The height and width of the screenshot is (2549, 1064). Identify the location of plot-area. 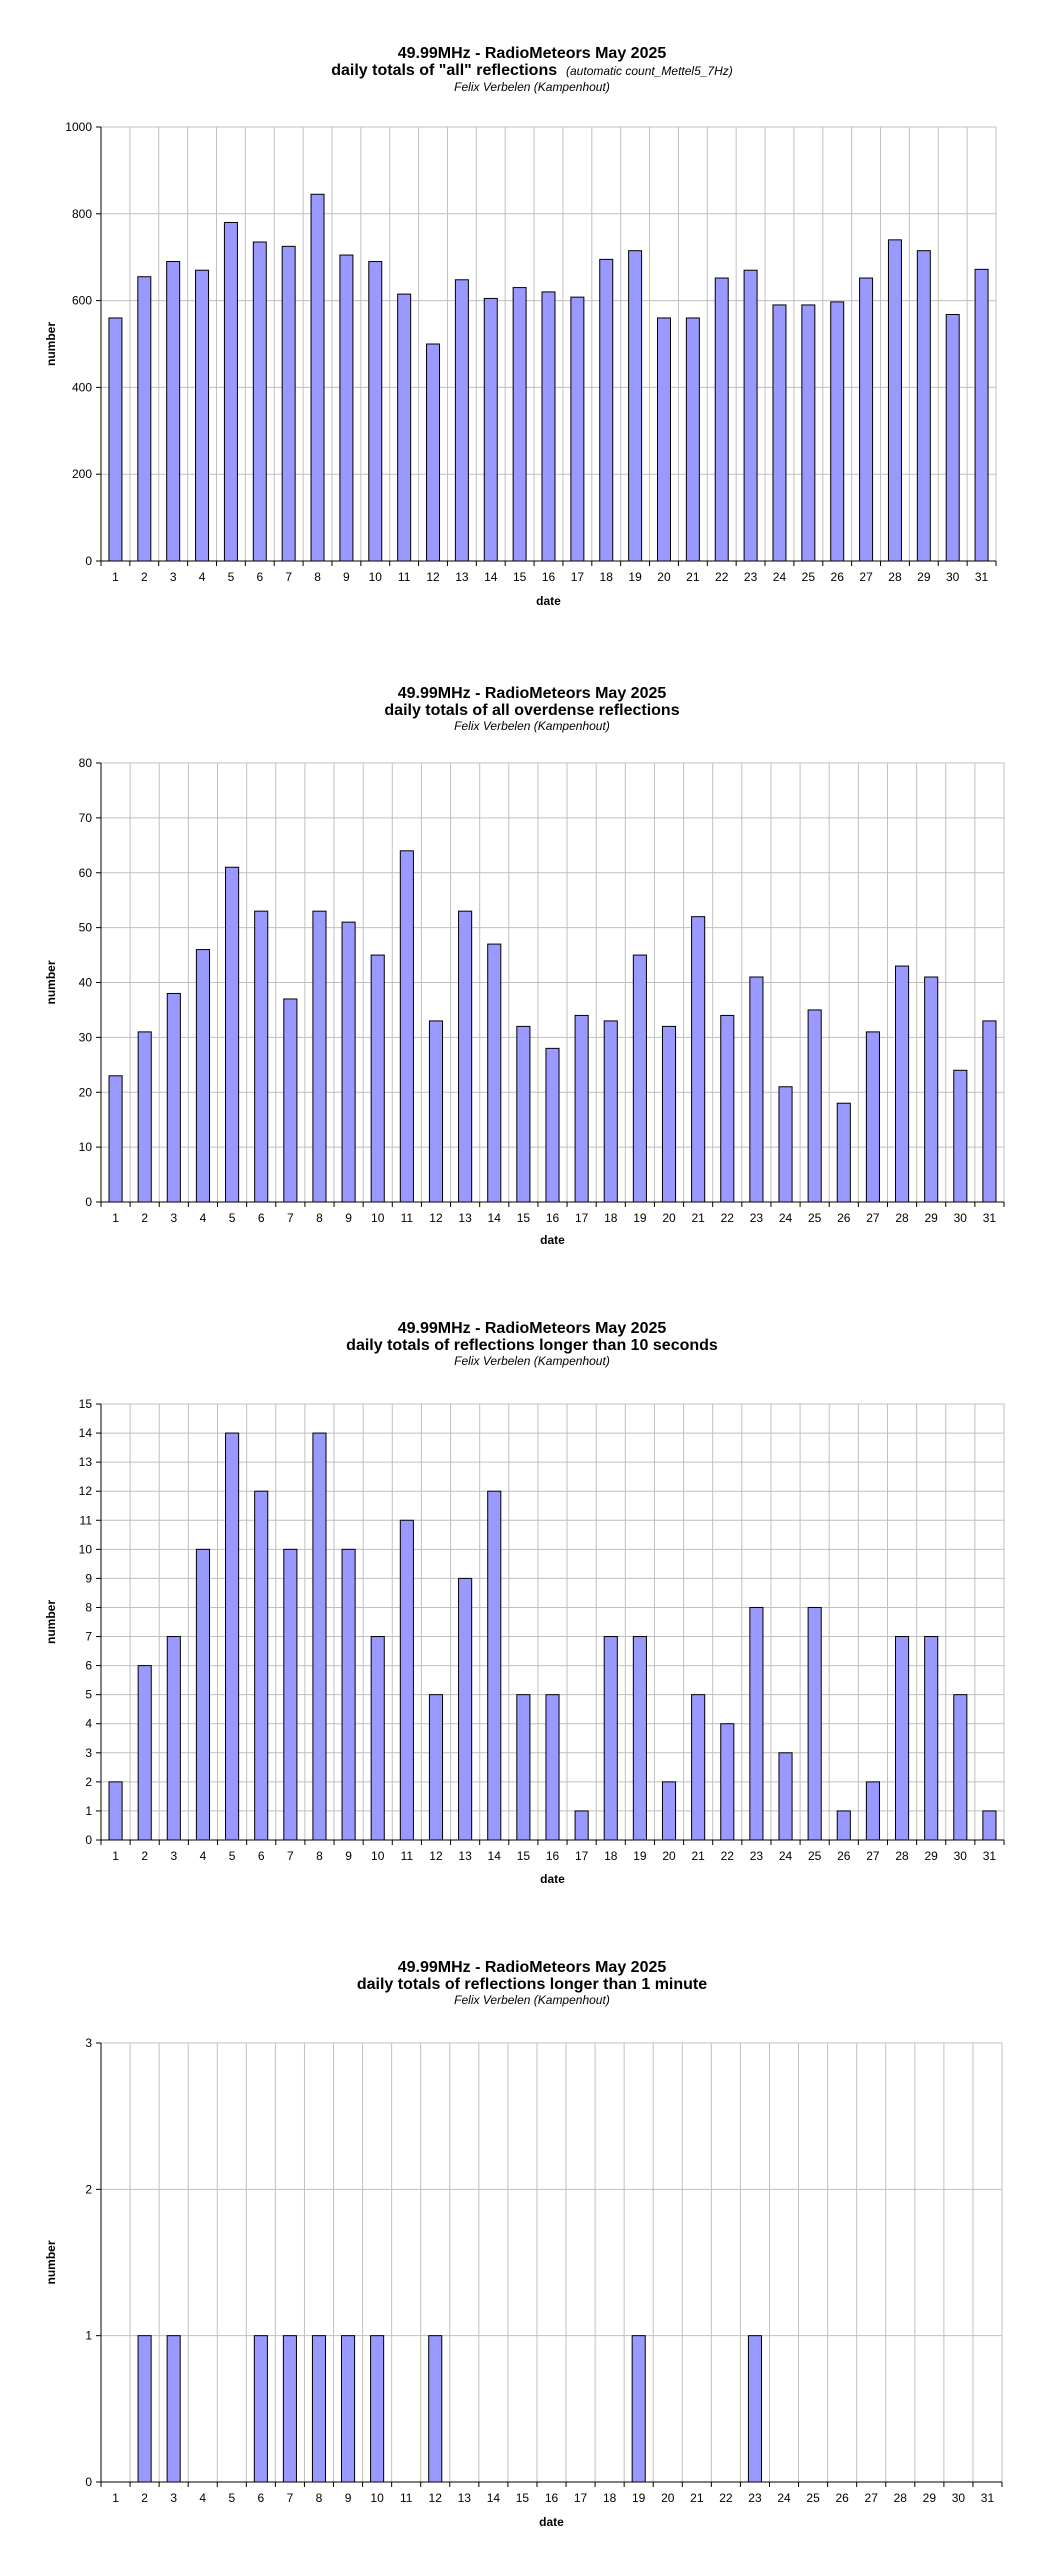
(551, 2262).